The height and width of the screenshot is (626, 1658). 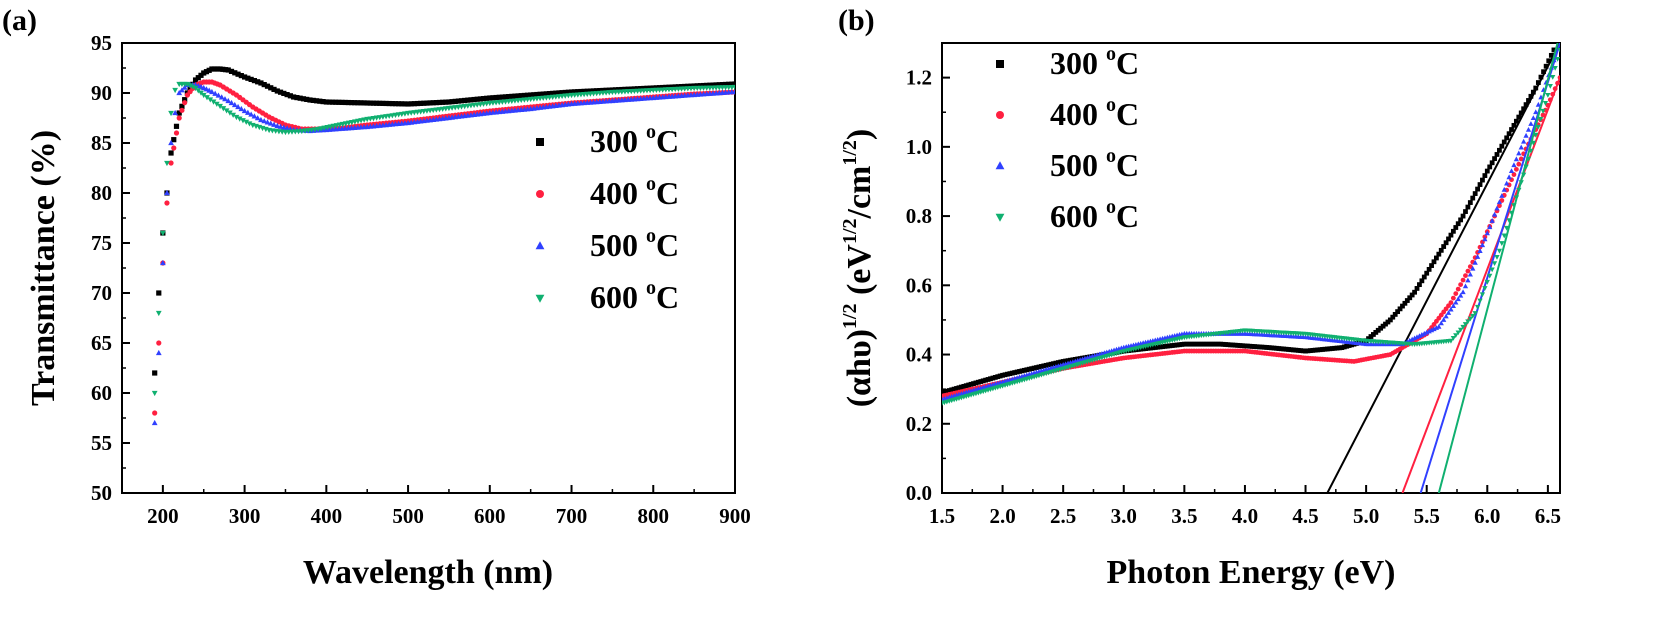 I want to click on panel-b-y-title-end: ), so click(x=859, y=134).